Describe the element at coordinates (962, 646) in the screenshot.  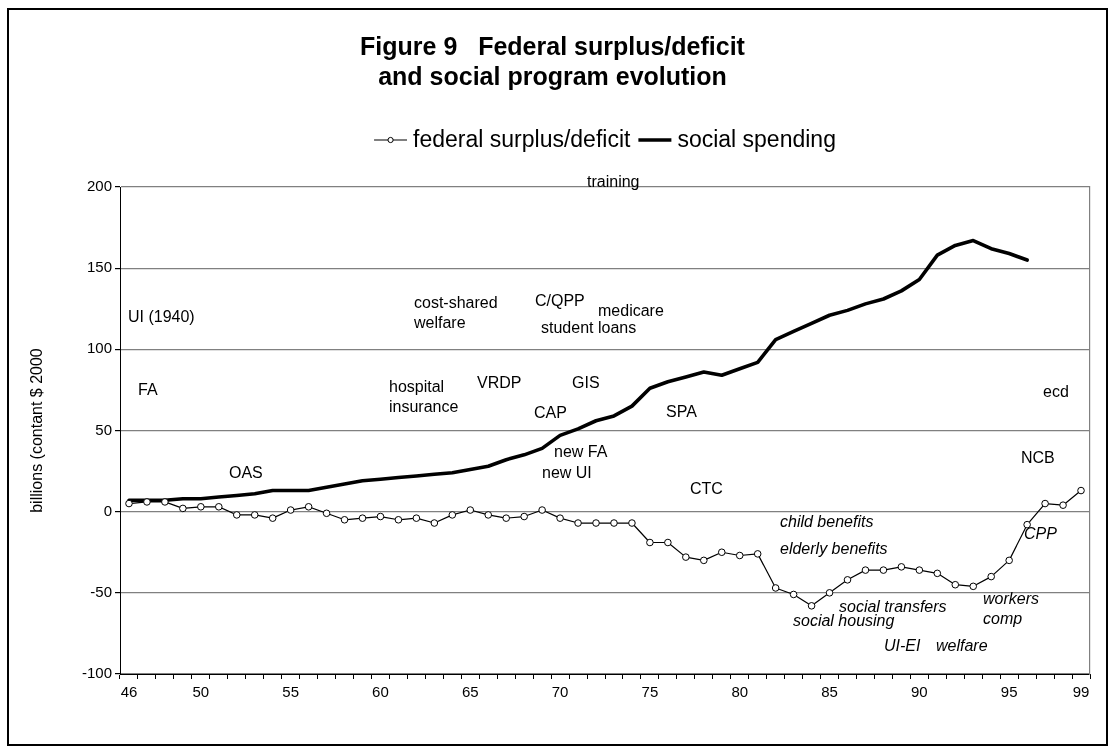
I see `annotation: welfare` at that location.